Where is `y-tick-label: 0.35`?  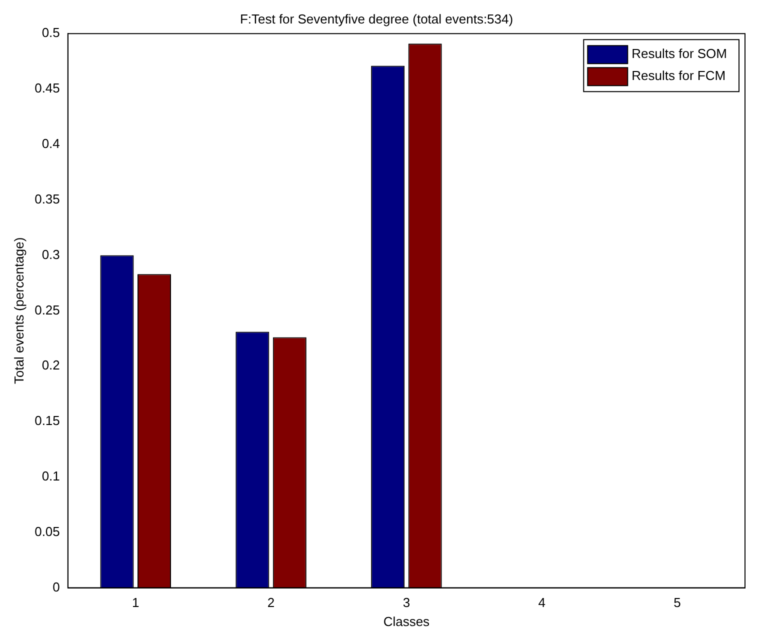 y-tick-label: 0.35 is located at coordinates (47, 198).